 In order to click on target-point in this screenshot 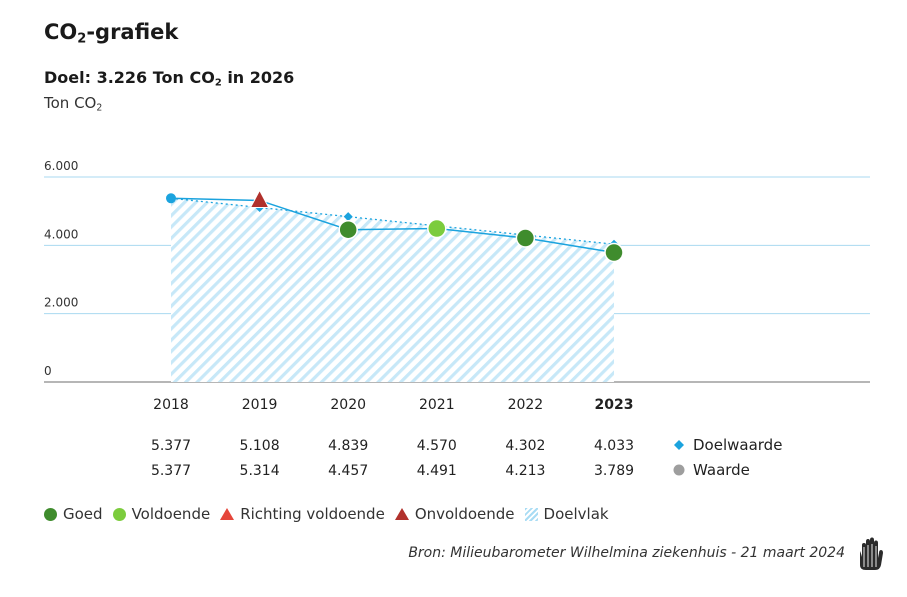, I will do `click(348, 217)`.